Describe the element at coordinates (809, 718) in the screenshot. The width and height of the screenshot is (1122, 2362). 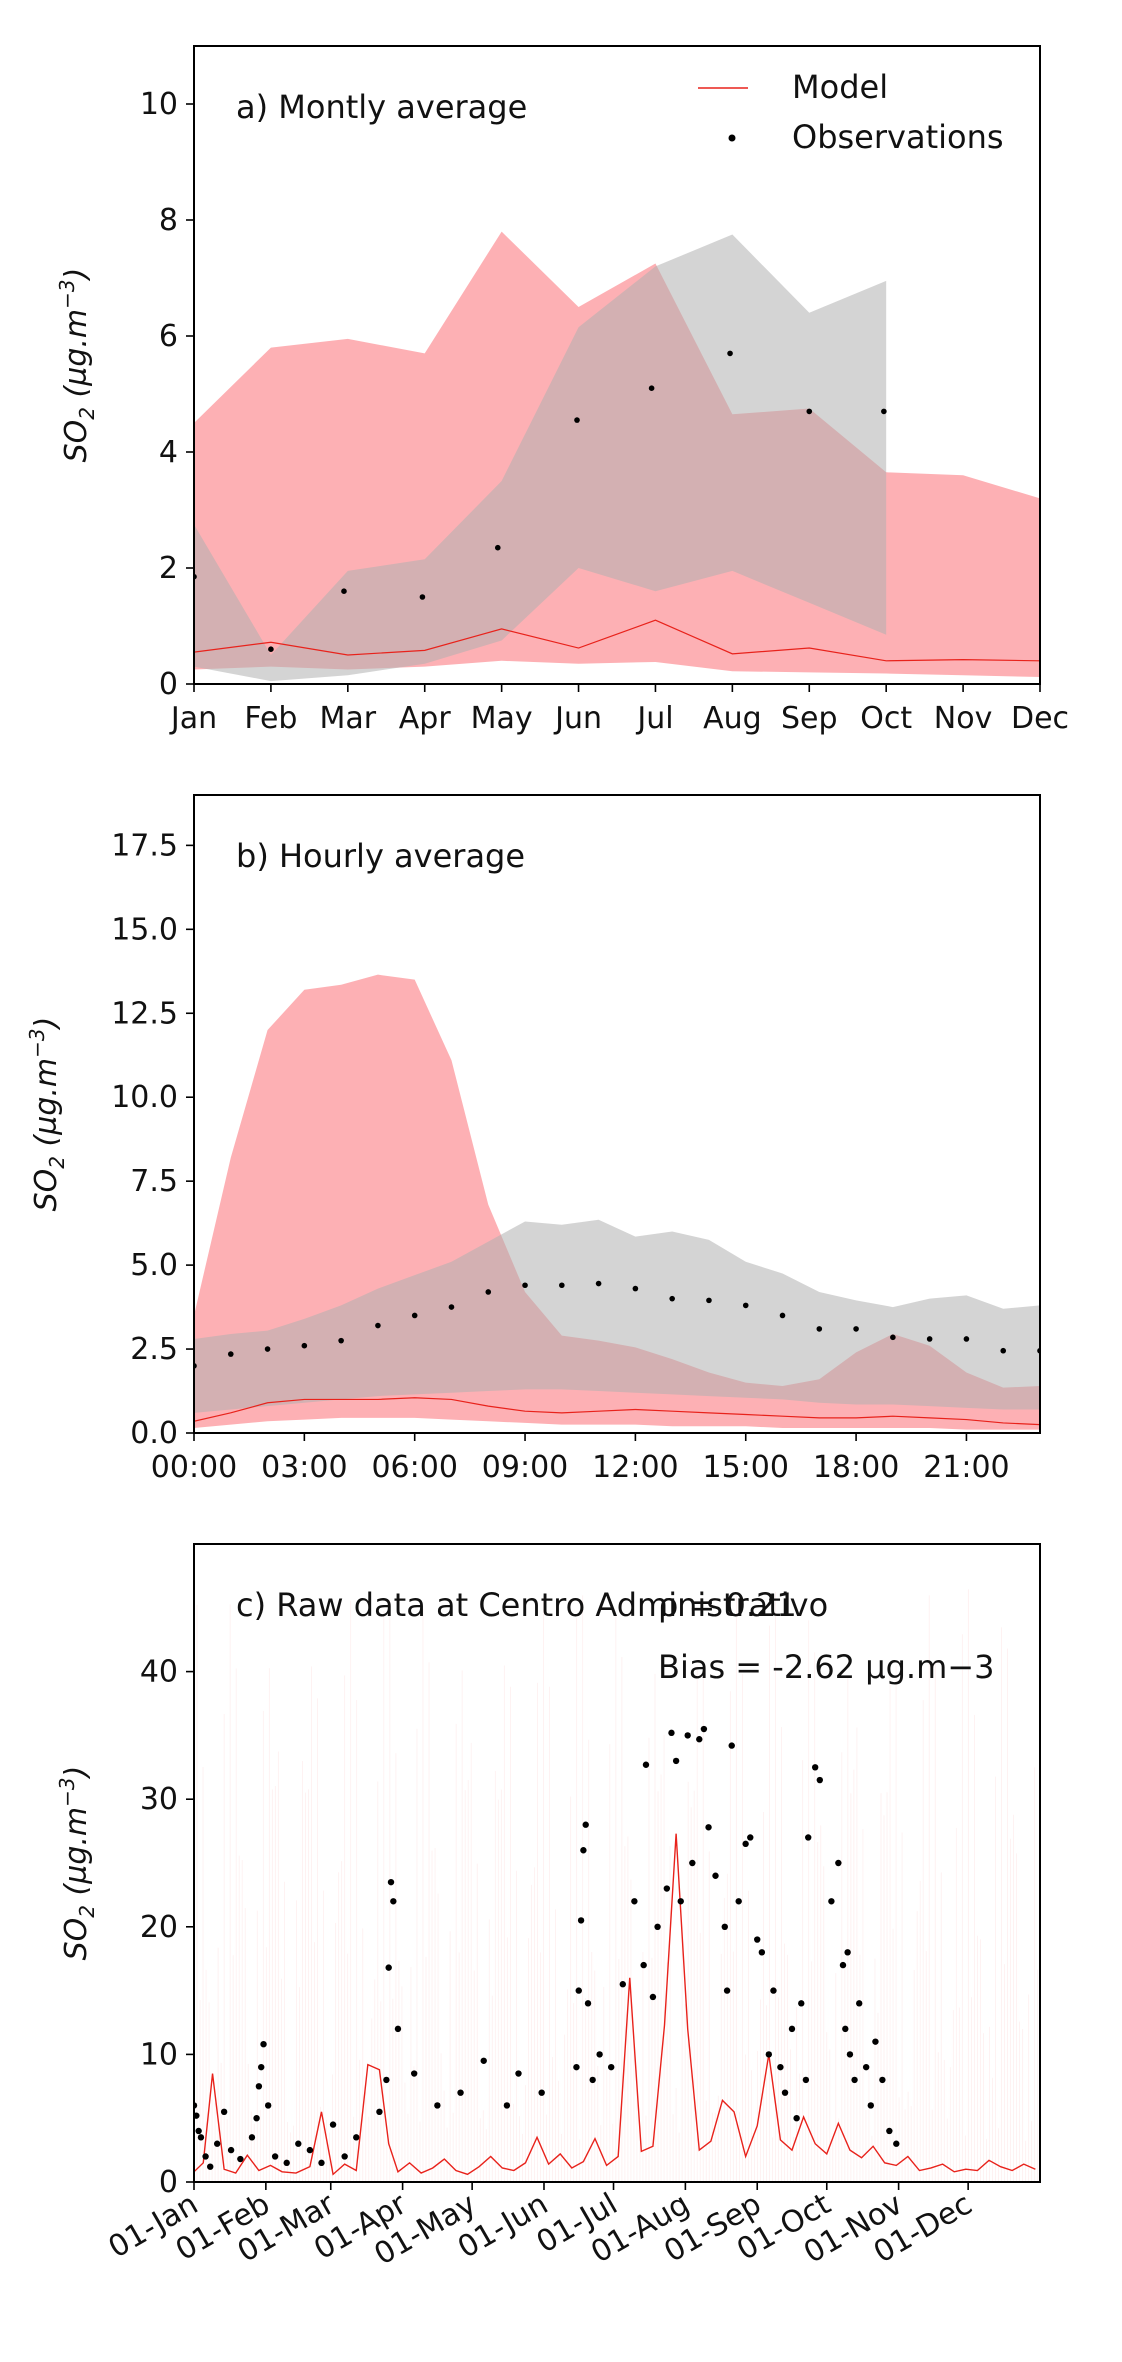
I see `x-tick-label: Sep` at that location.